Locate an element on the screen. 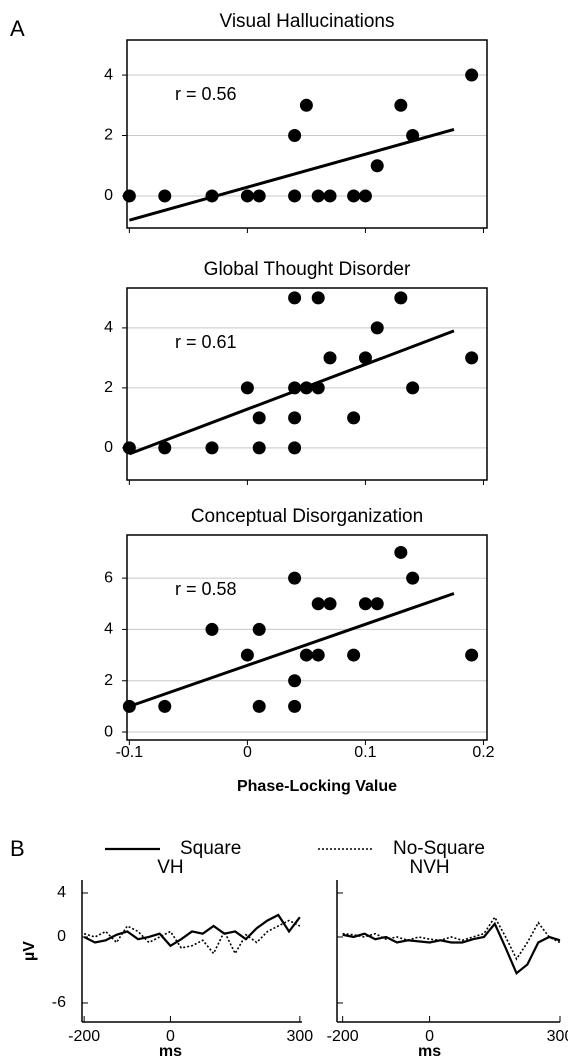 The image size is (568, 1057). x-tick-label: 300 is located at coordinates (557, 1036).